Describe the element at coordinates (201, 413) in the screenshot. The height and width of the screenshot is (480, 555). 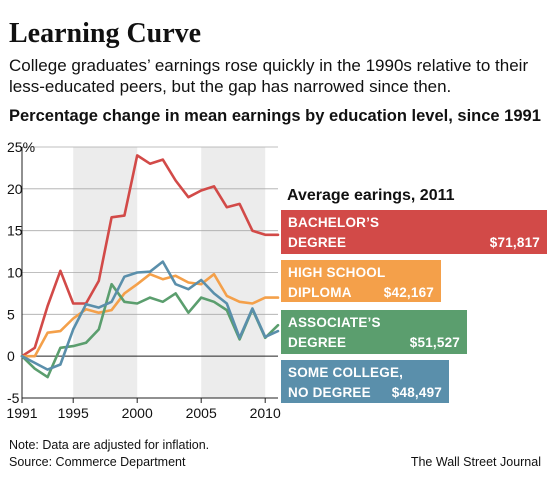
I see `x-tick-label: 2005` at that location.